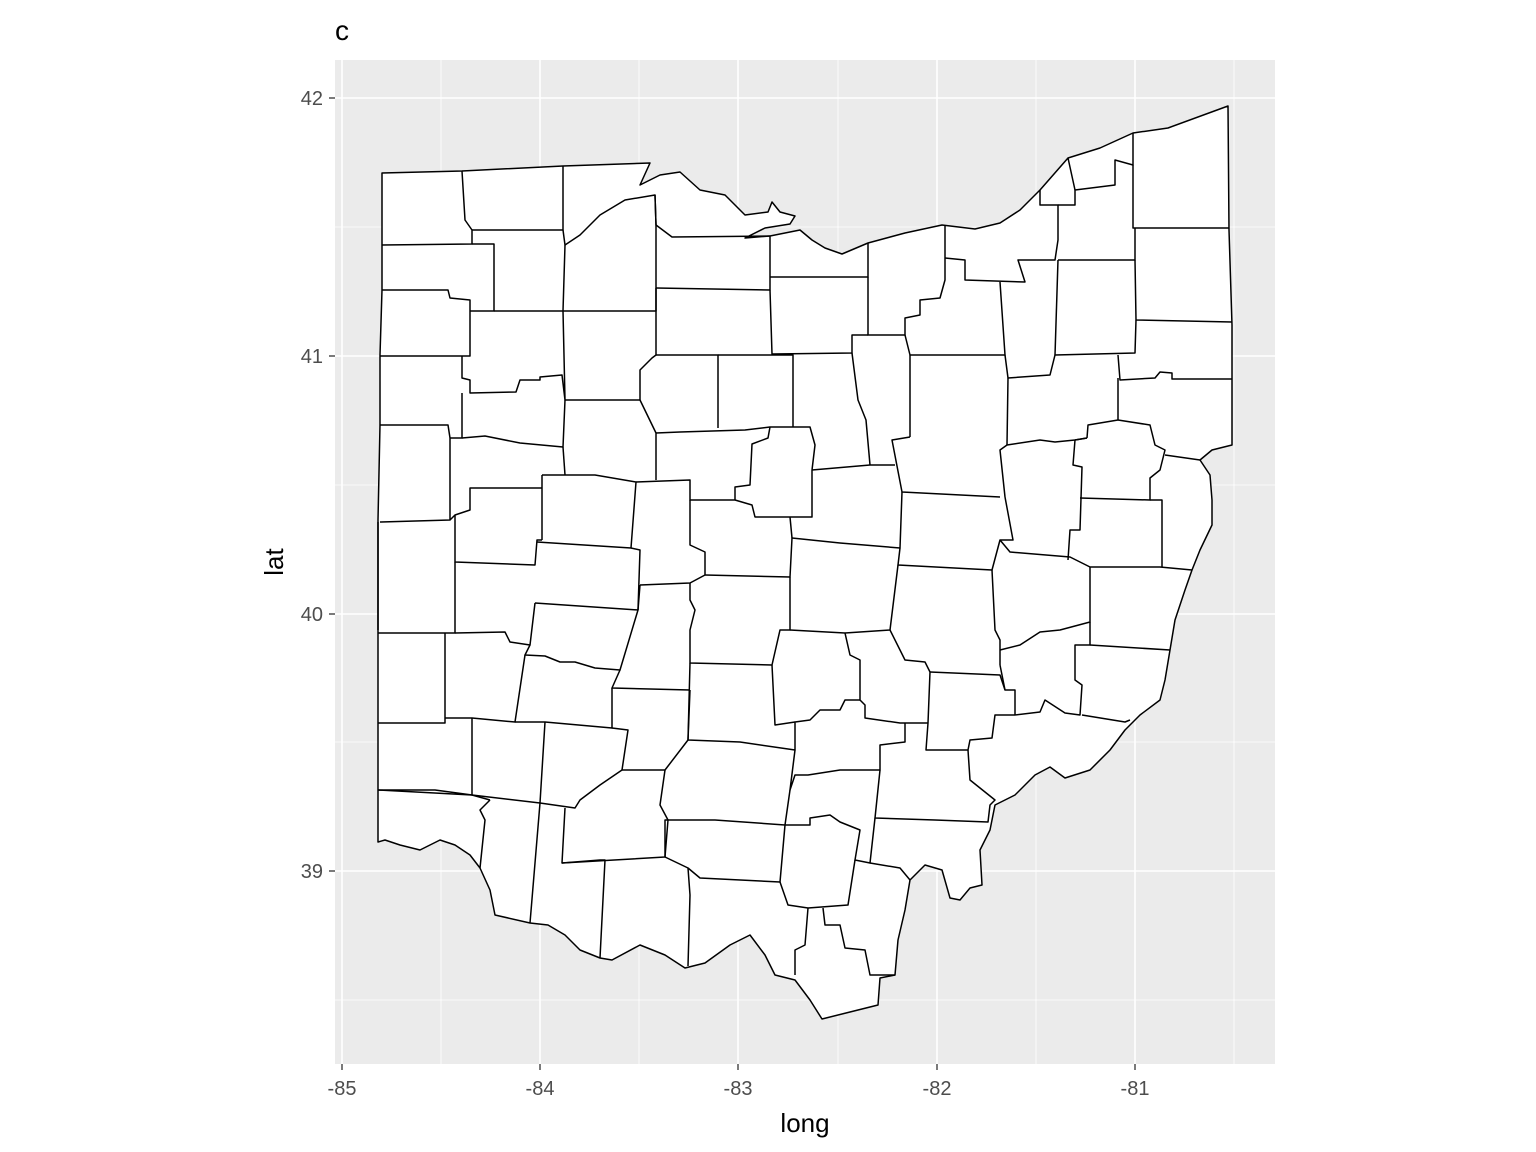  I want to click on x-tick-label: -85, so click(342, 1089).